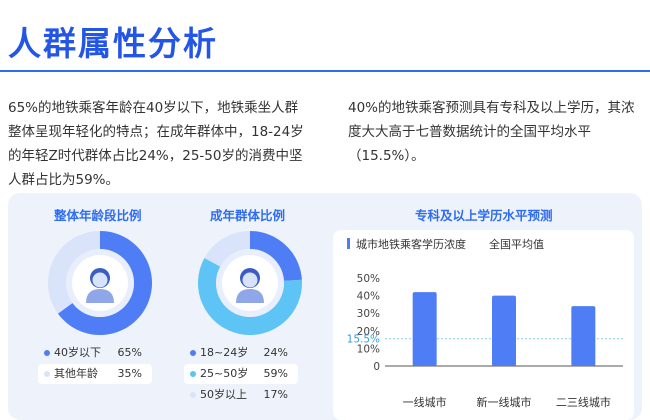 The image size is (650, 420). I want to click on adult-legend-row: 50岁以上 17%, so click(241, 395).